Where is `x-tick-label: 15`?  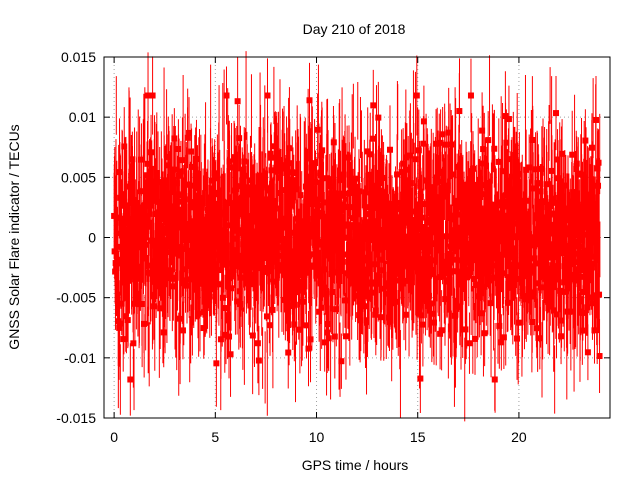 x-tick-label: 15 is located at coordinates (418, 437).